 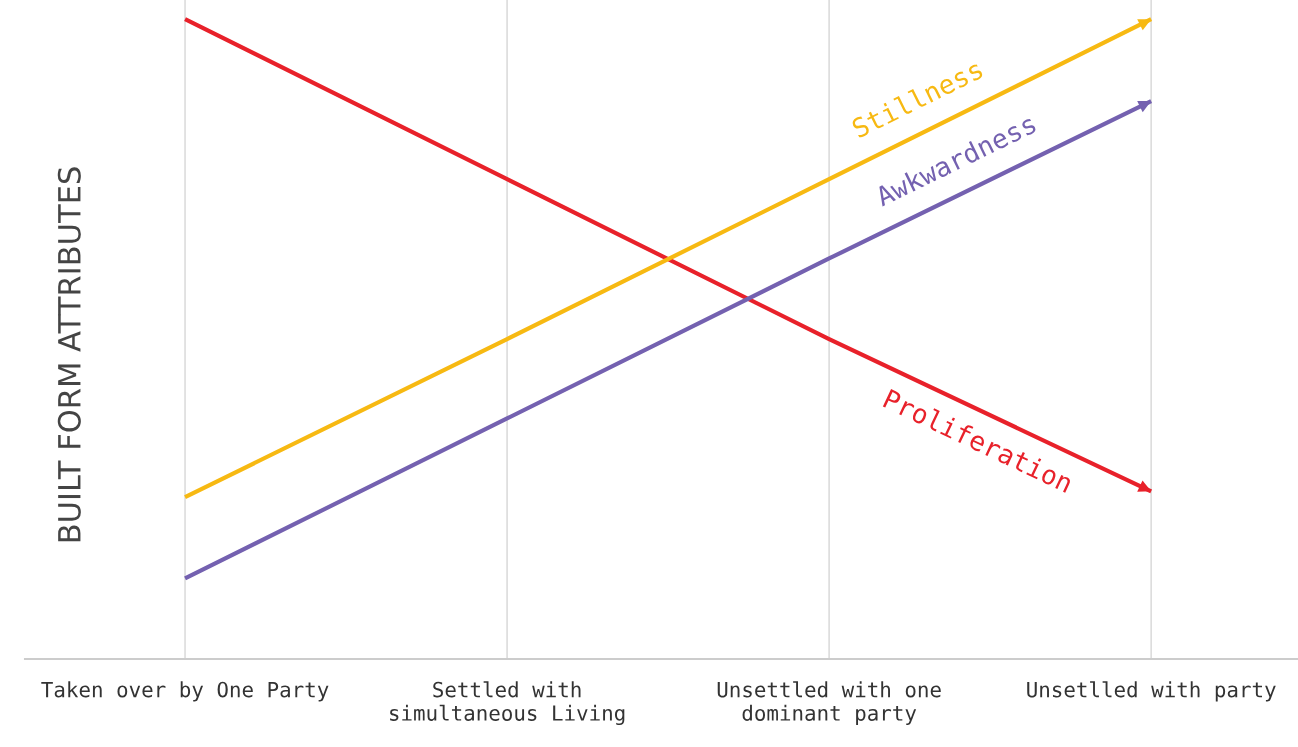 I want to click on x-tick-label: Taken over by One Party, so click(x=185, y=691).